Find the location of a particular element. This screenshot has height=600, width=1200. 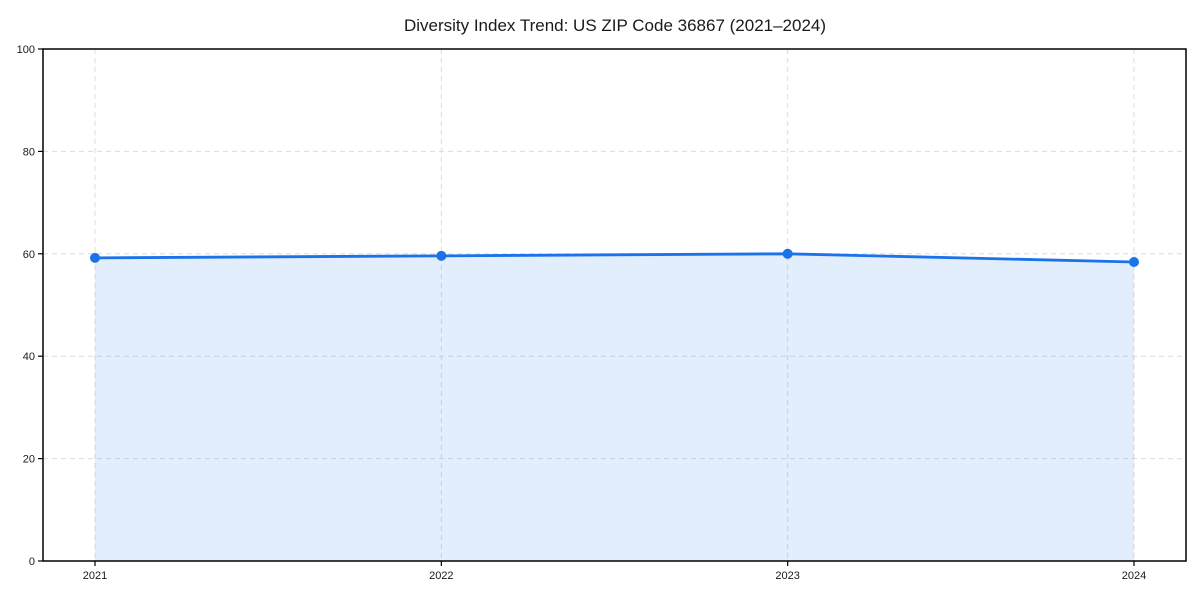

data-point-2021 is located at coordinates (95, 257).